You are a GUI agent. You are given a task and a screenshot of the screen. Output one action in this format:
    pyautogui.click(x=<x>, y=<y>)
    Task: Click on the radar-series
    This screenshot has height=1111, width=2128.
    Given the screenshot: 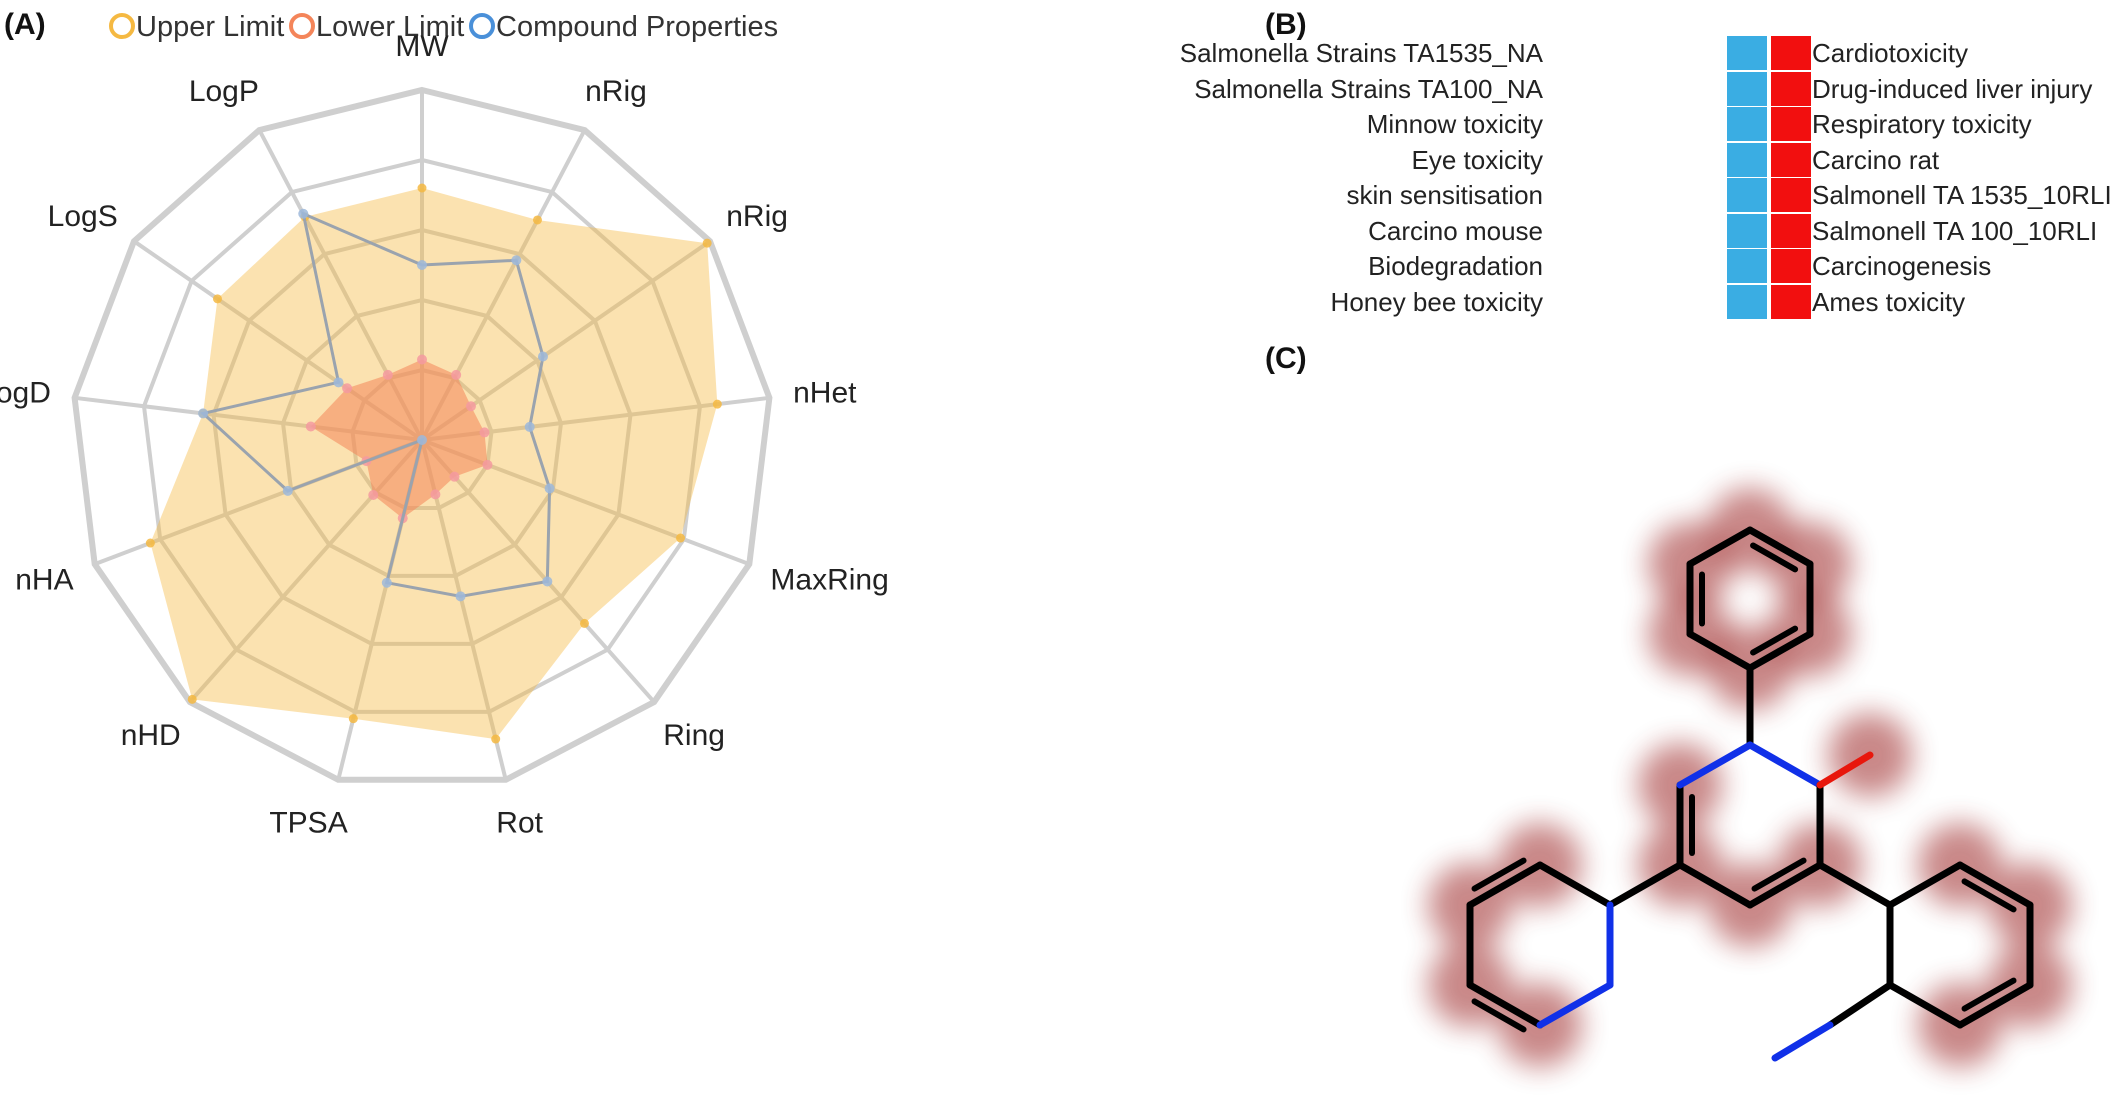 What is the action you would take?
    pyautogui.click(x=433, y=463)
    